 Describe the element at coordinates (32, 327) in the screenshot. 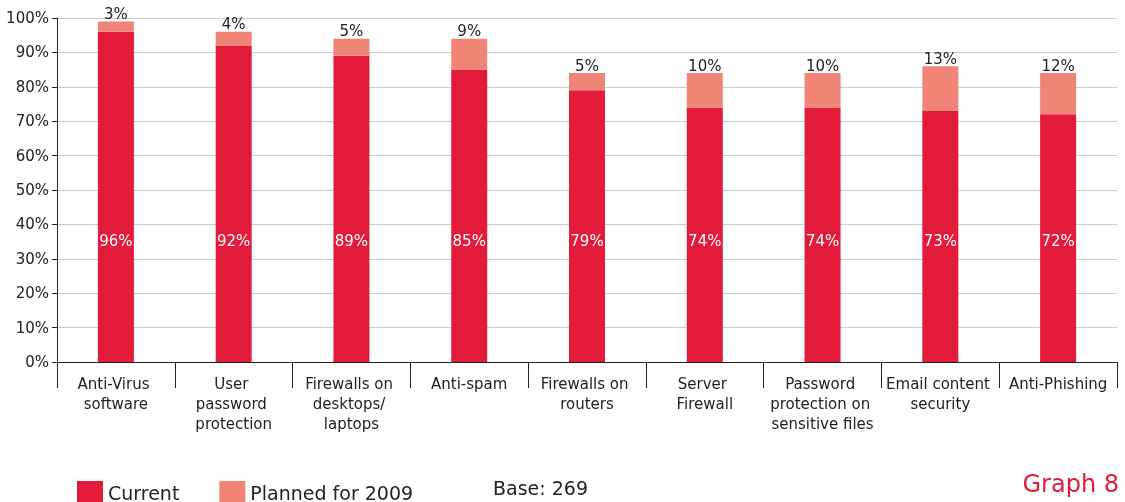

I see `y-tick-label: 10%` at that location.